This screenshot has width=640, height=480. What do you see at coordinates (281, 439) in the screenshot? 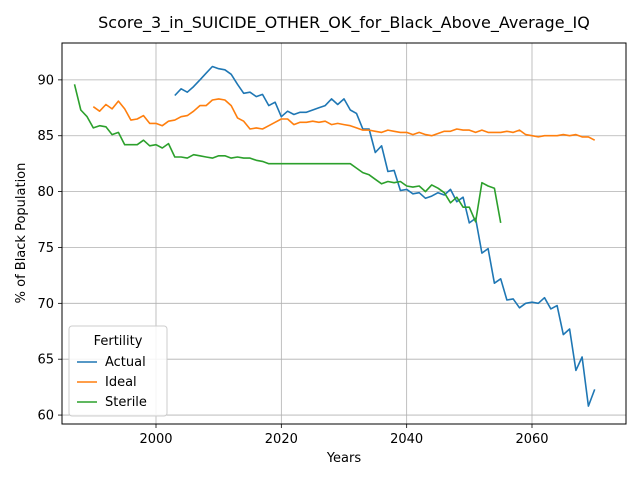
I see `x-tick-label: 2020` at bounding box center [281, 439].